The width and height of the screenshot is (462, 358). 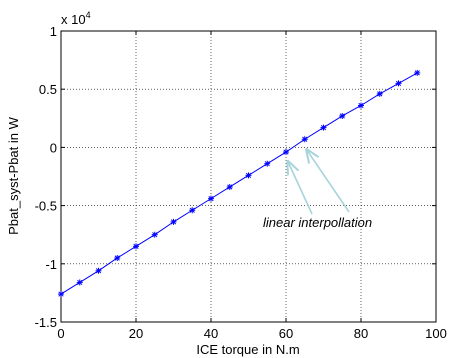 I want to click on x-tick-label: 60, so click(x=286, y=333).